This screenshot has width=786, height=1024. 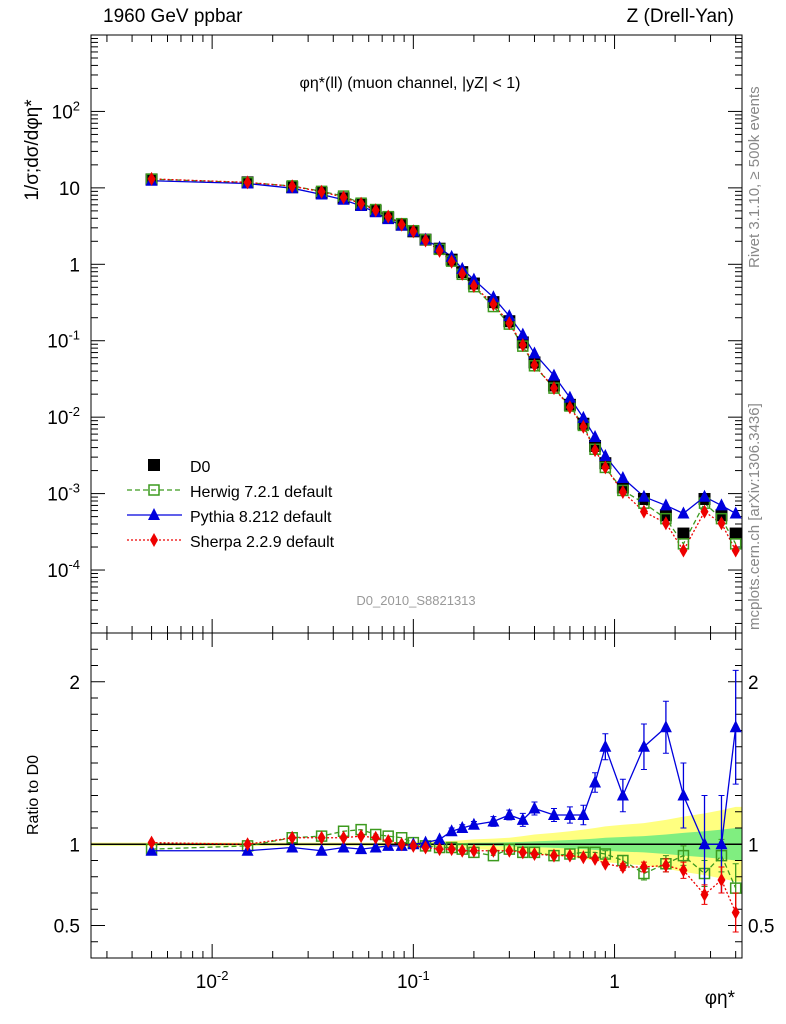 What do you see at coordinates (413, 980) in the screenshot?
I see `x-tick-label: 10⁻¹` at bounding box center [413, 980].